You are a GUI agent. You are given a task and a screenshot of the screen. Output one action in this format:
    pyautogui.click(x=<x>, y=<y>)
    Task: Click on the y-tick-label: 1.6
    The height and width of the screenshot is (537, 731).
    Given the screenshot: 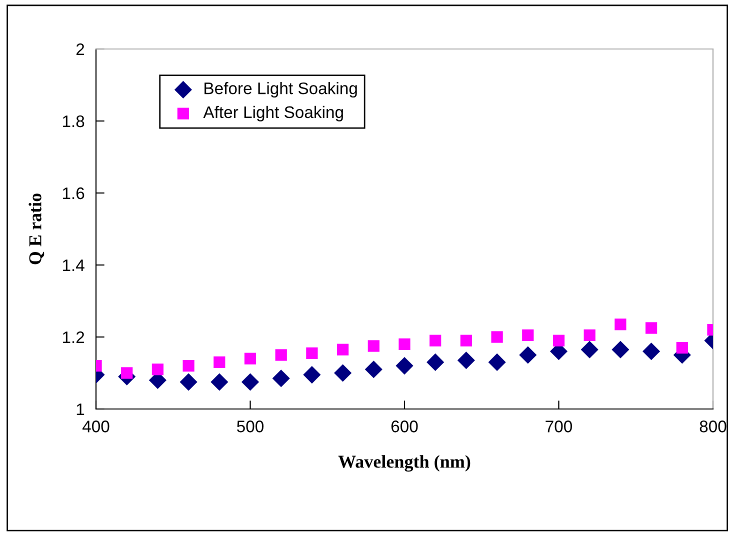 What is the action you would take?
    pyautogui.click(x=73, y=193)
    